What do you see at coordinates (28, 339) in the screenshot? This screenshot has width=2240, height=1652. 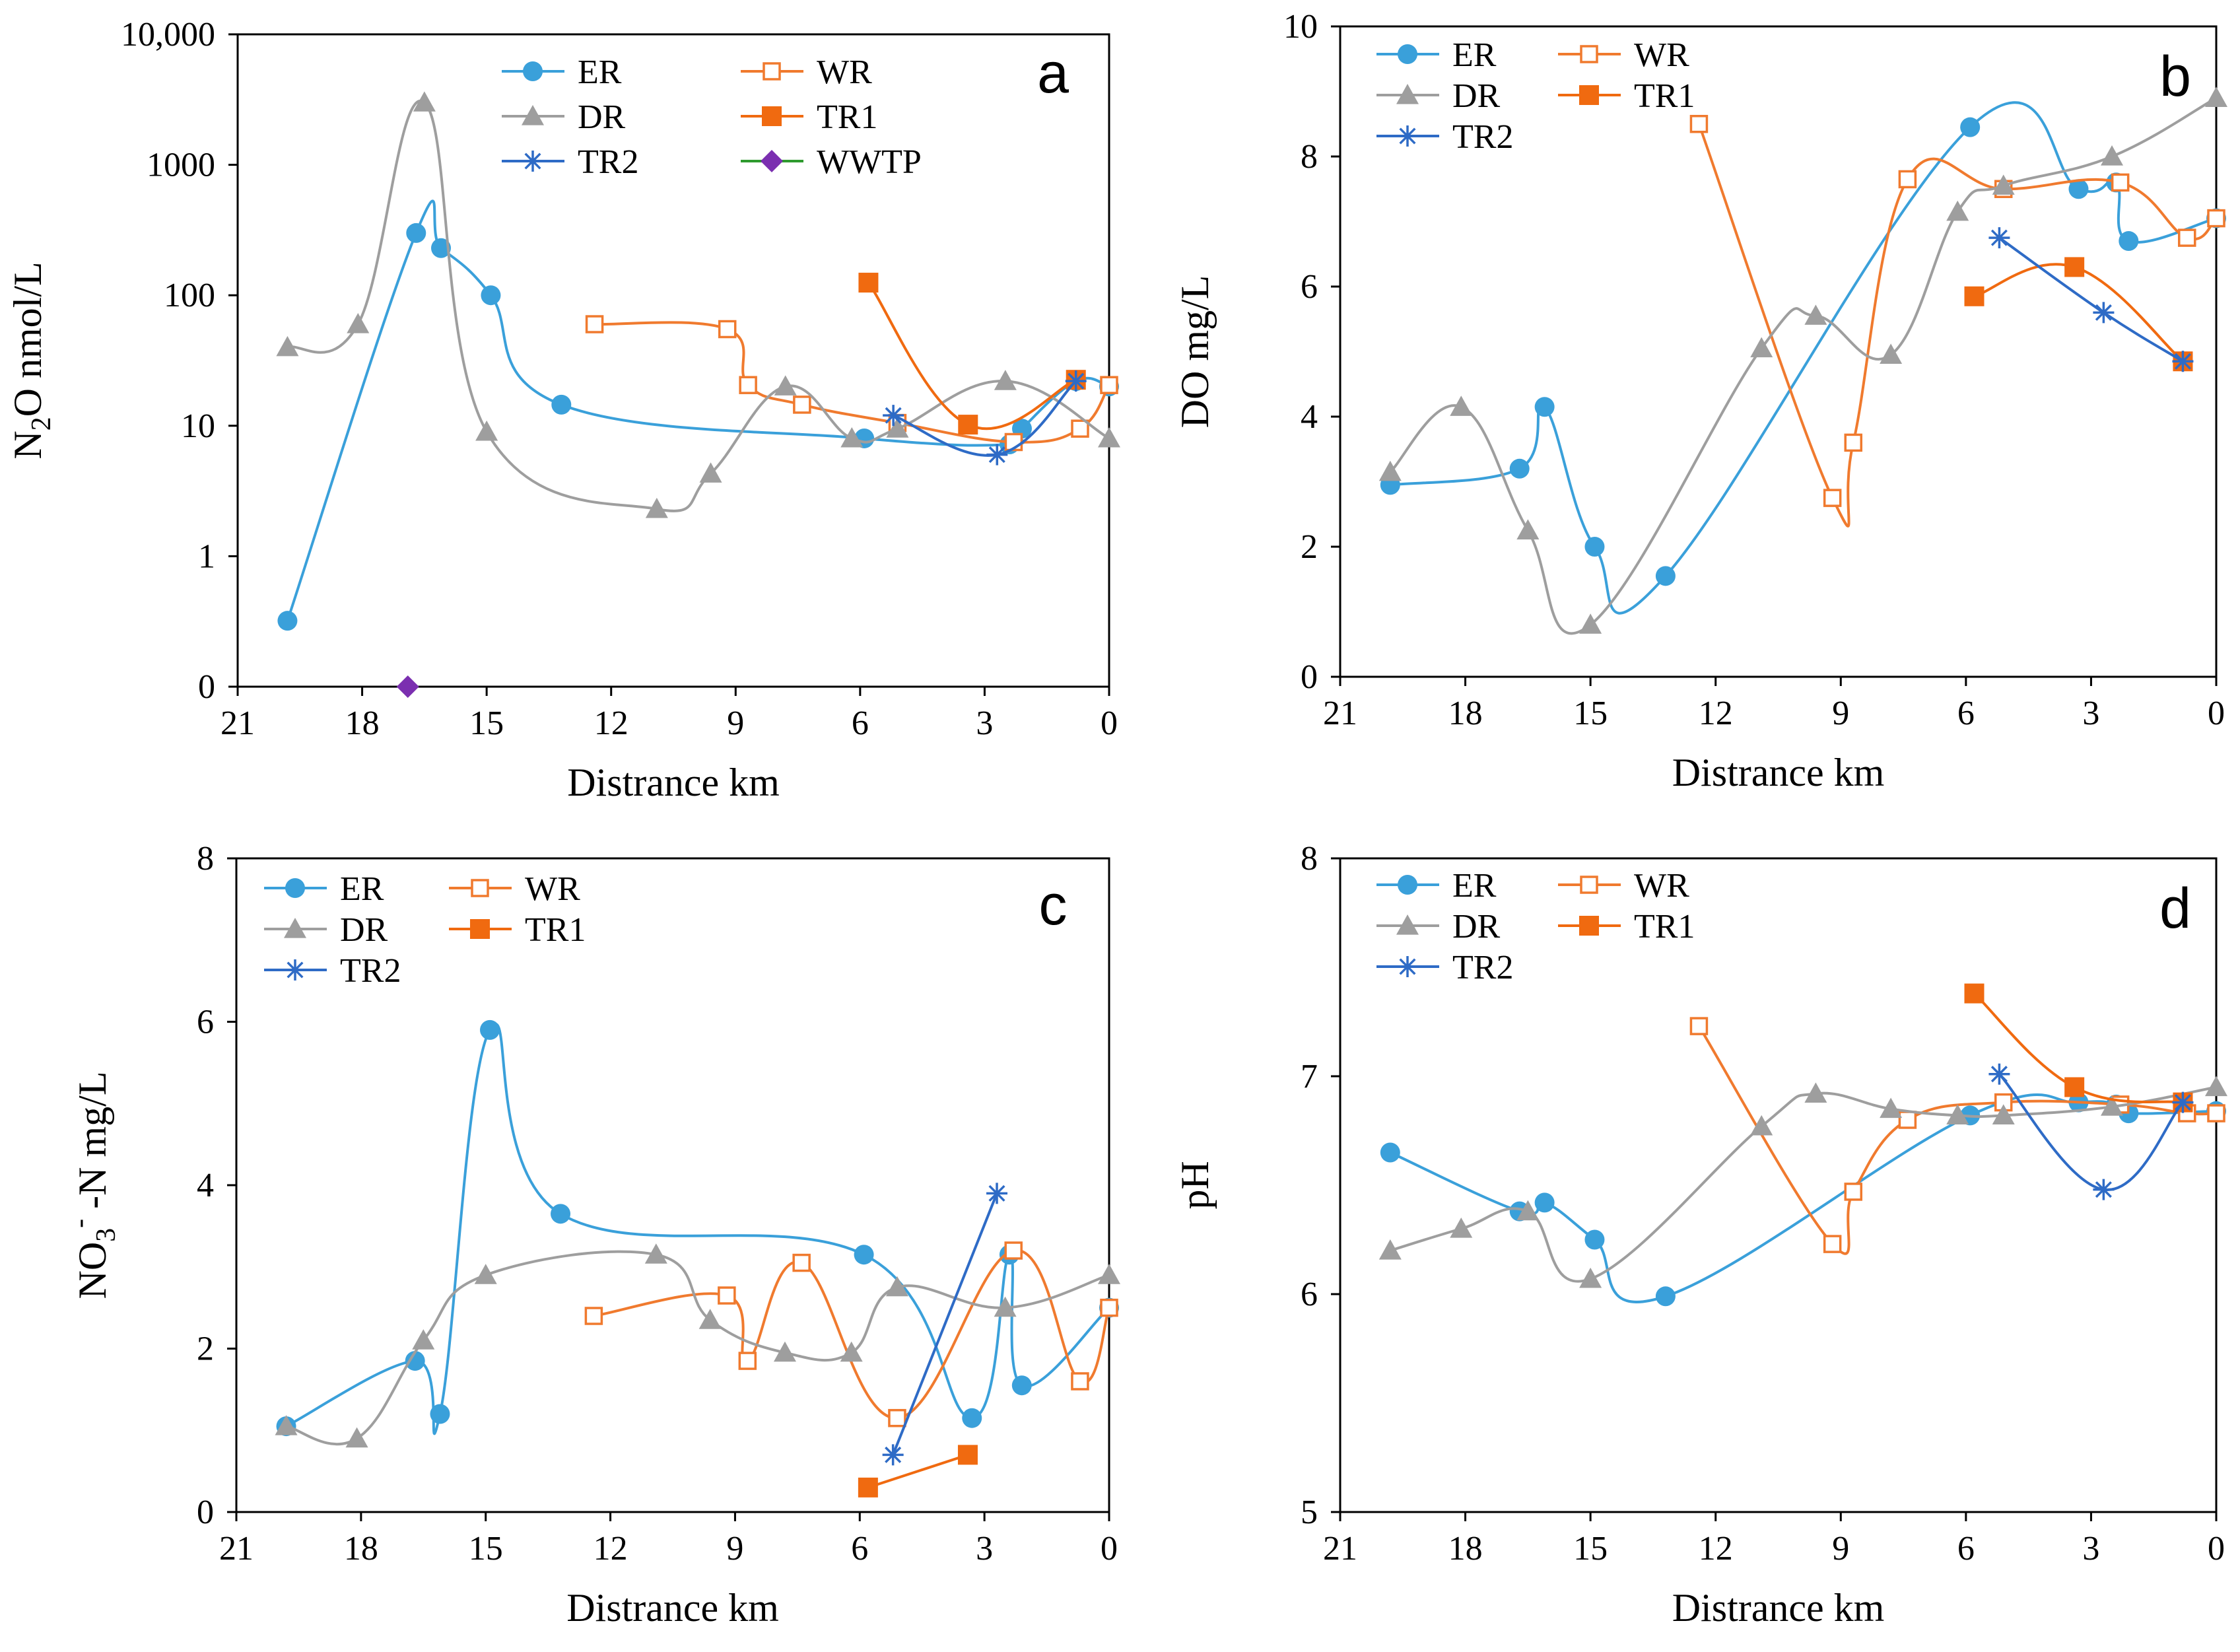 I see `y-axis-label-rest: O nmol/L` at bounding box center [28, 339].